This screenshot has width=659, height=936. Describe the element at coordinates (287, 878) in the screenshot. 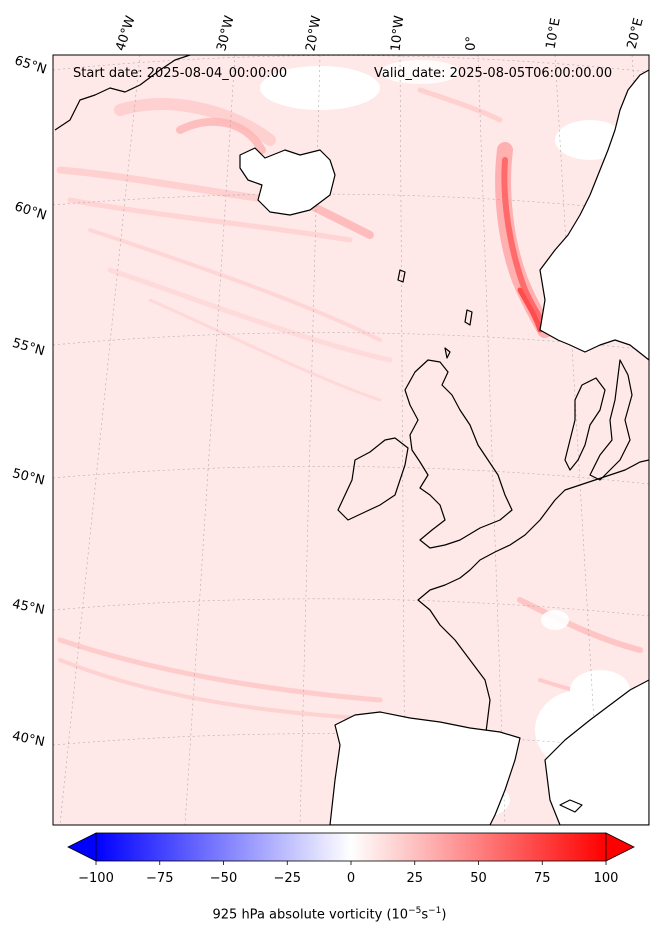

I see `colorbar-tick-label: −25` at that location.